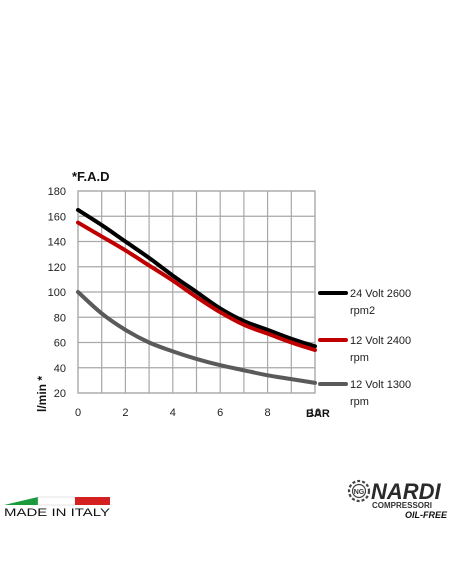  Describe the element at coordinates (125, 413) in the screenshot. I see `x-tick-label: 2` at that location.